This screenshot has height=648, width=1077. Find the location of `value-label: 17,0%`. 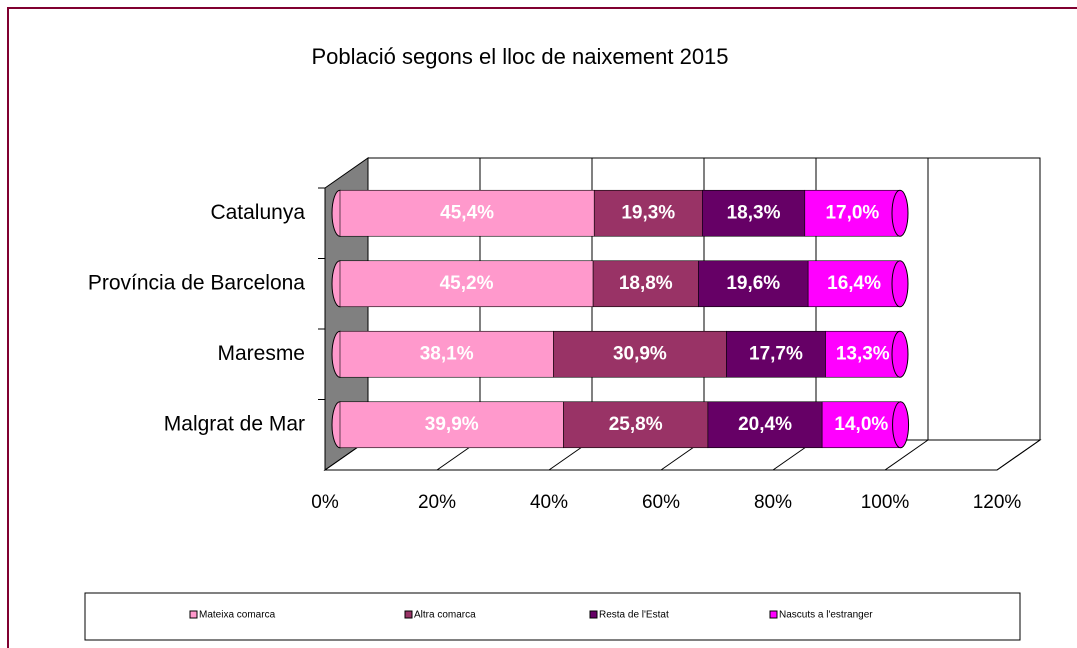

value-label: 17,0% is located at coordinates (852, 212).